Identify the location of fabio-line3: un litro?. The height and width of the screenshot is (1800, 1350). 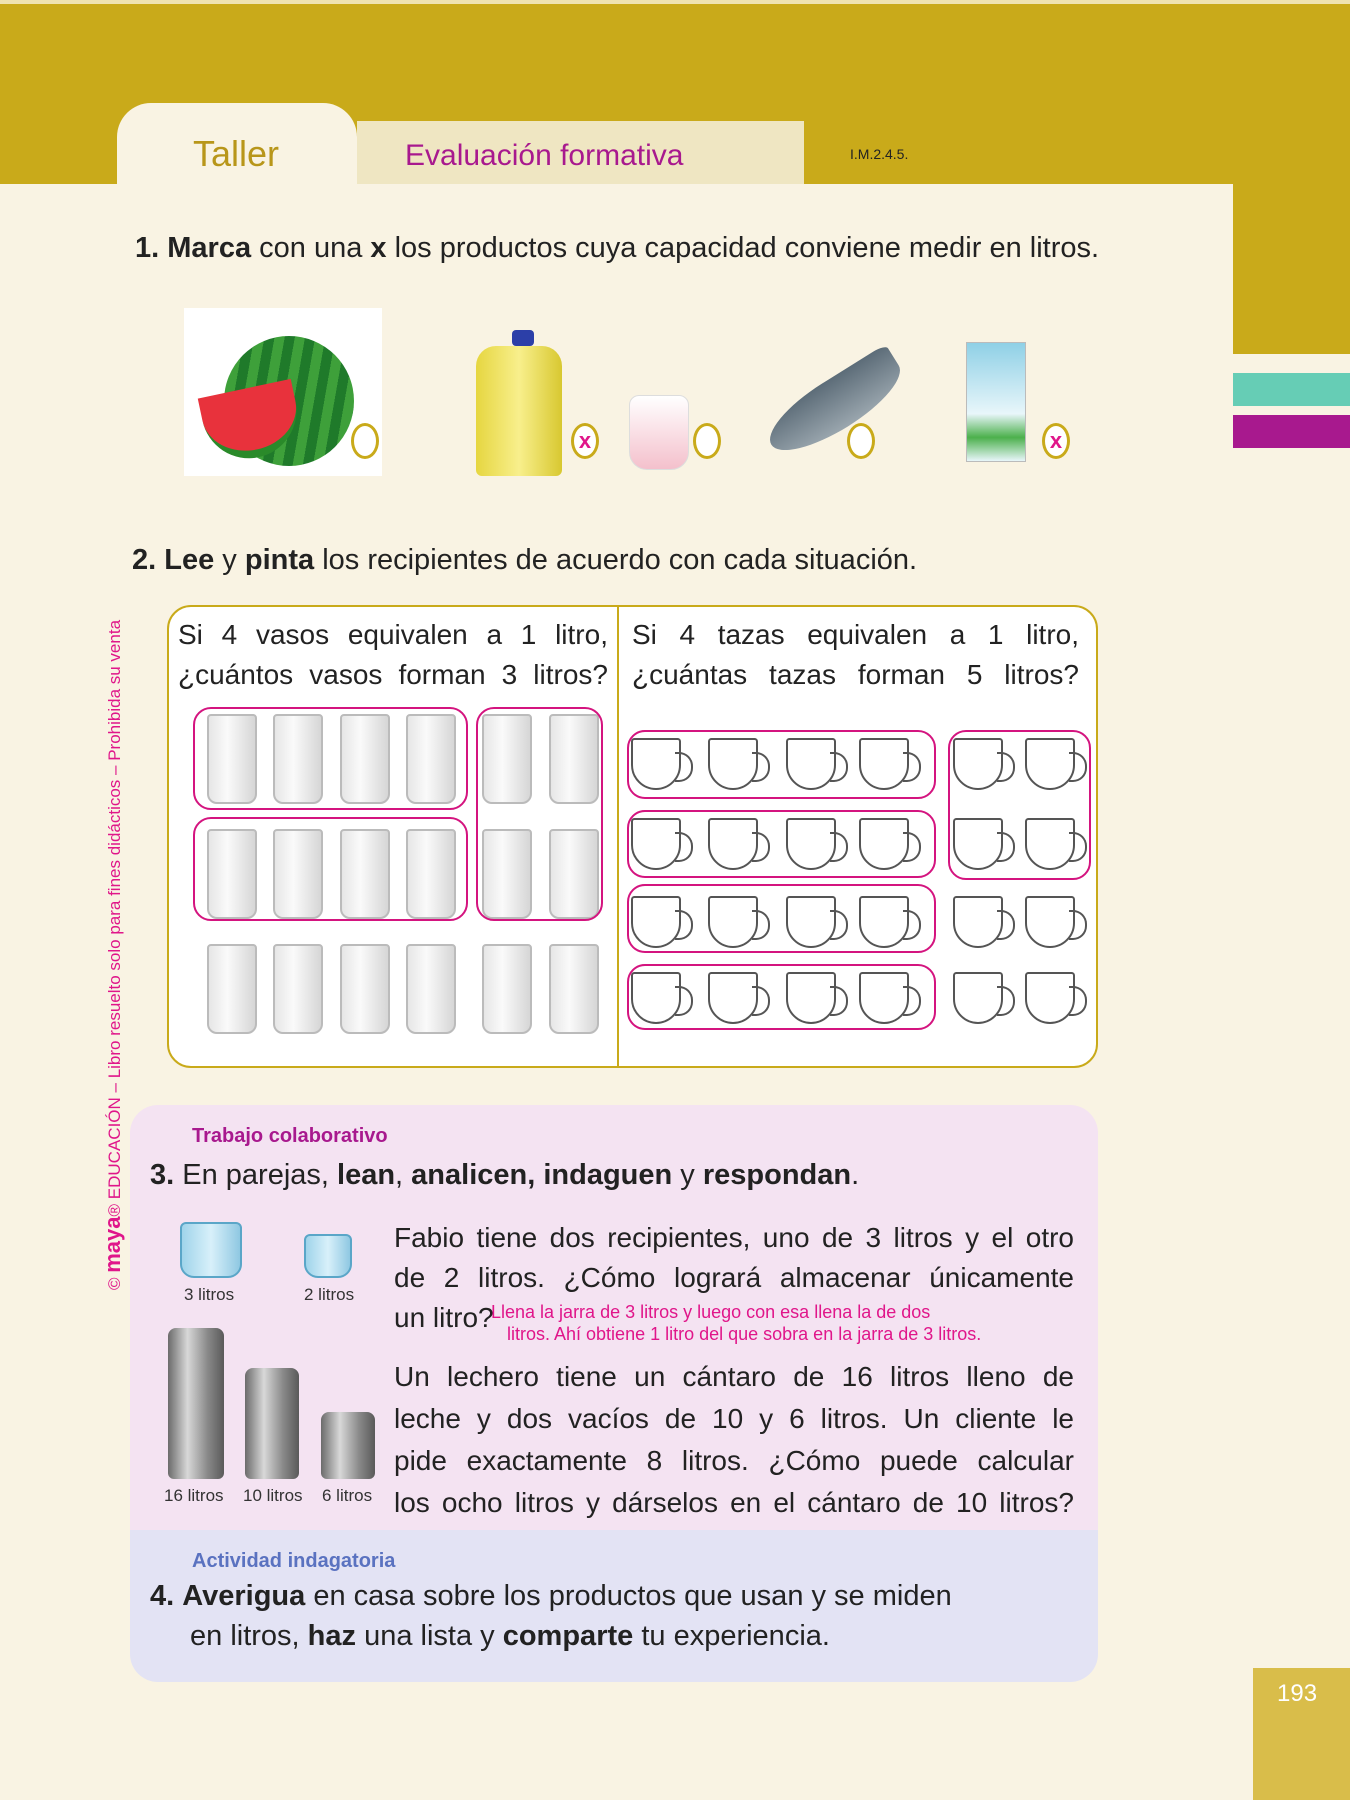
(444, 1317).